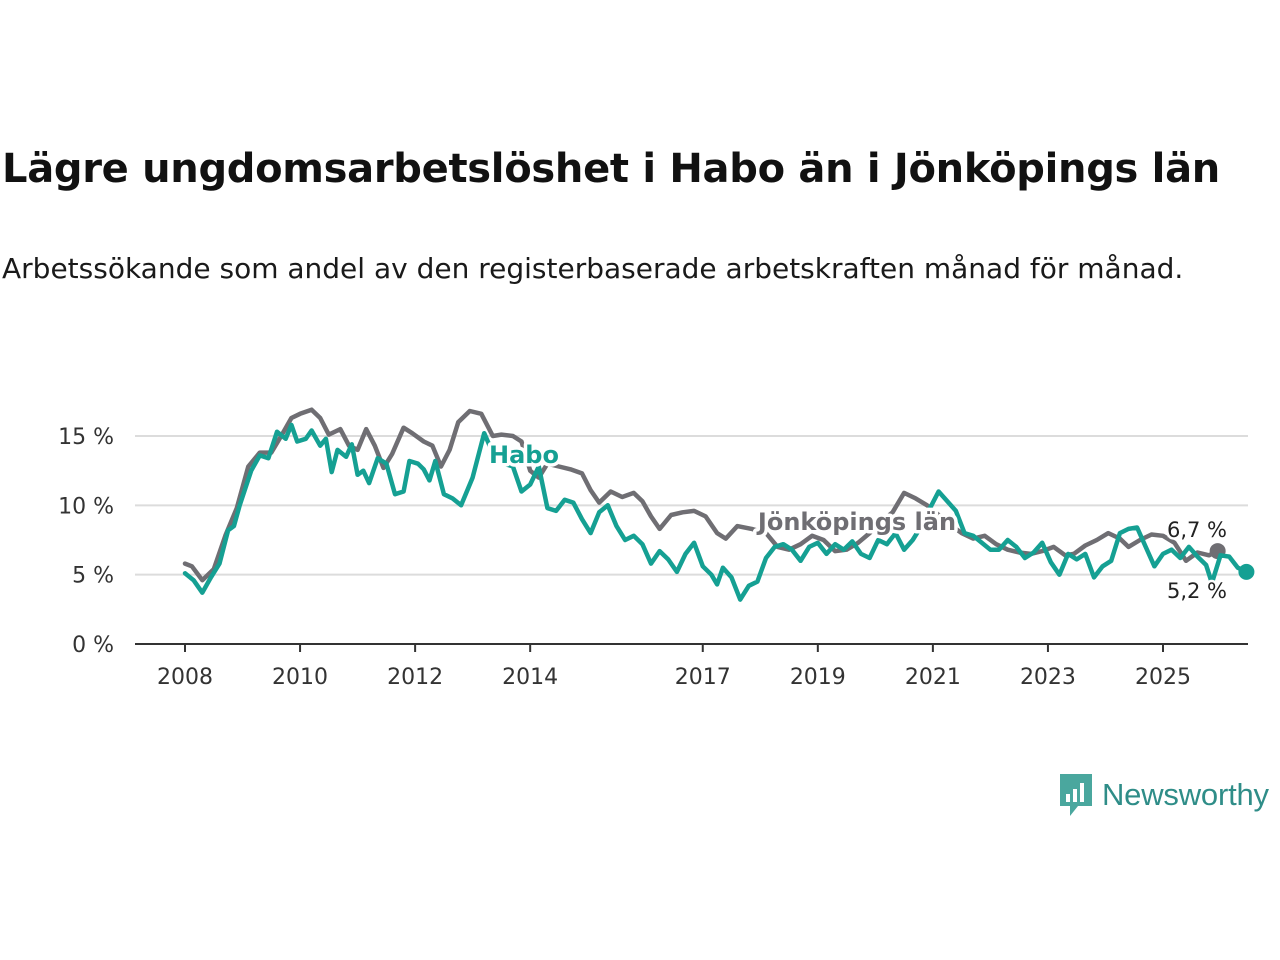 Image resolution: width=1280 pixels, height=960 pixels. What do you see at coordinates (86, 437) in the screenshot?
I see `y-tick-label: 15 %` at bounding box center [86, 437].